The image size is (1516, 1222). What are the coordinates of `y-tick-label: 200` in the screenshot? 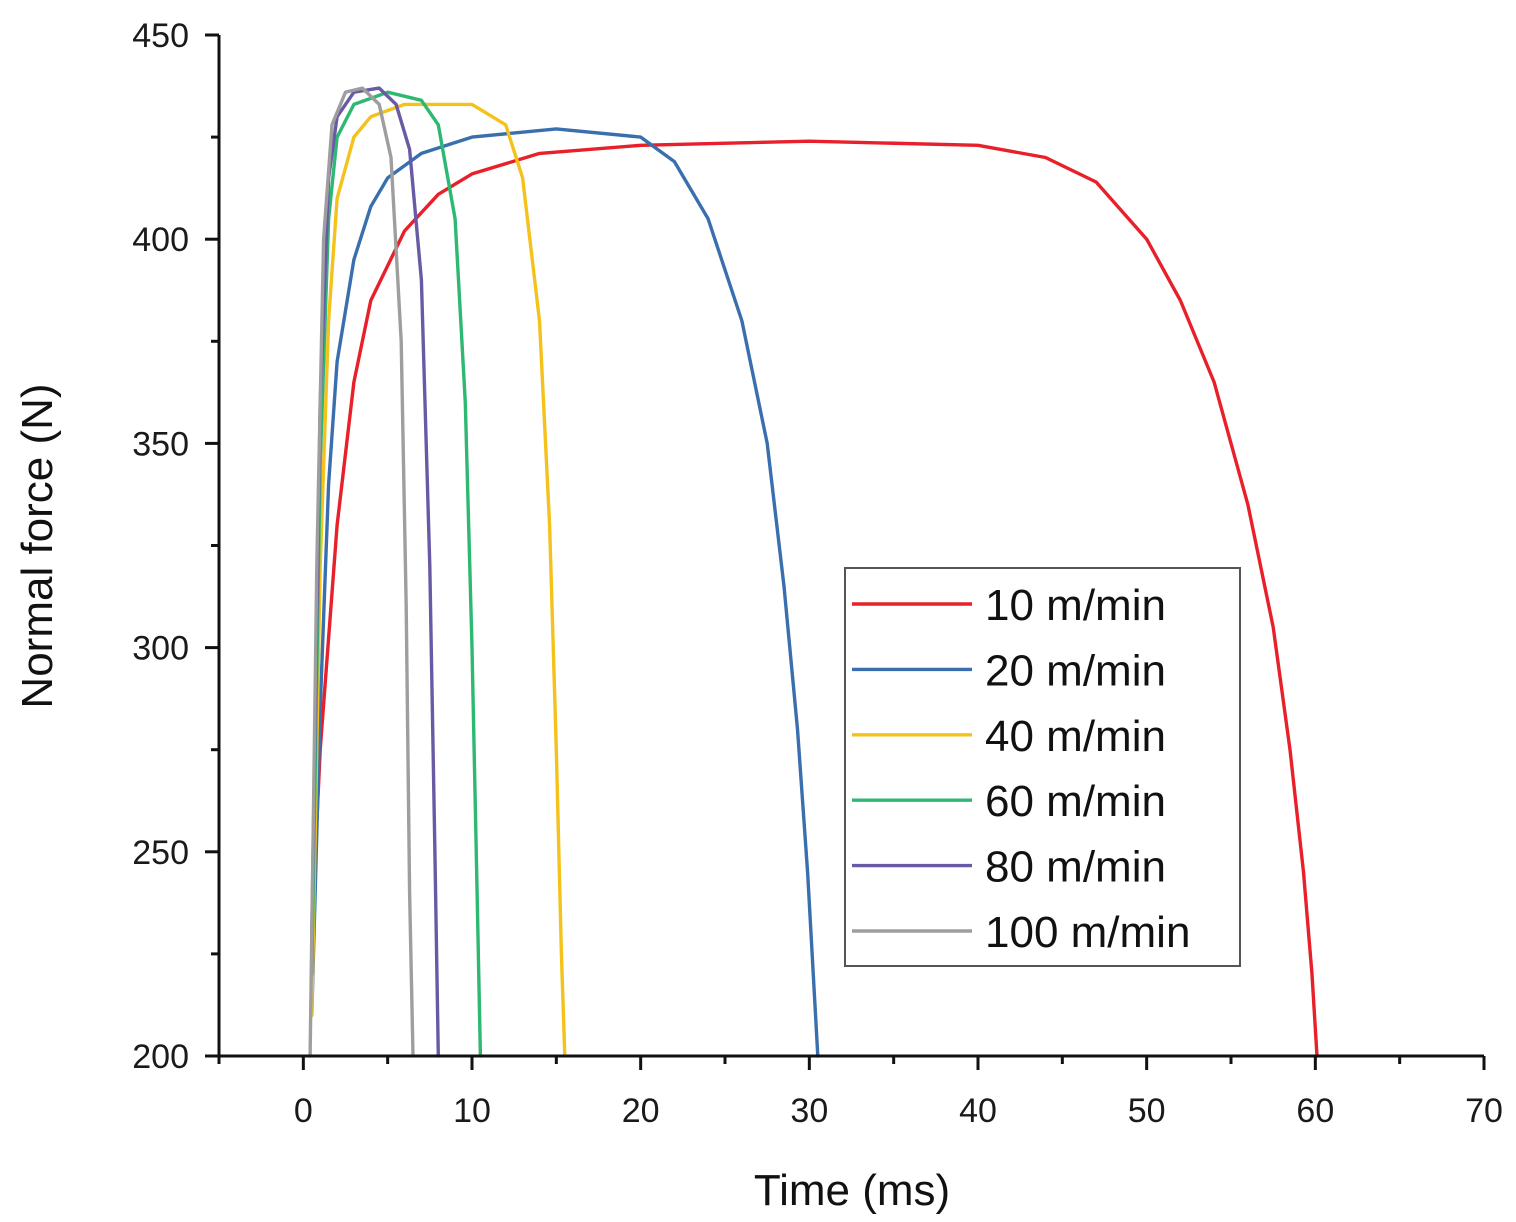 It's located at (160, 1057).